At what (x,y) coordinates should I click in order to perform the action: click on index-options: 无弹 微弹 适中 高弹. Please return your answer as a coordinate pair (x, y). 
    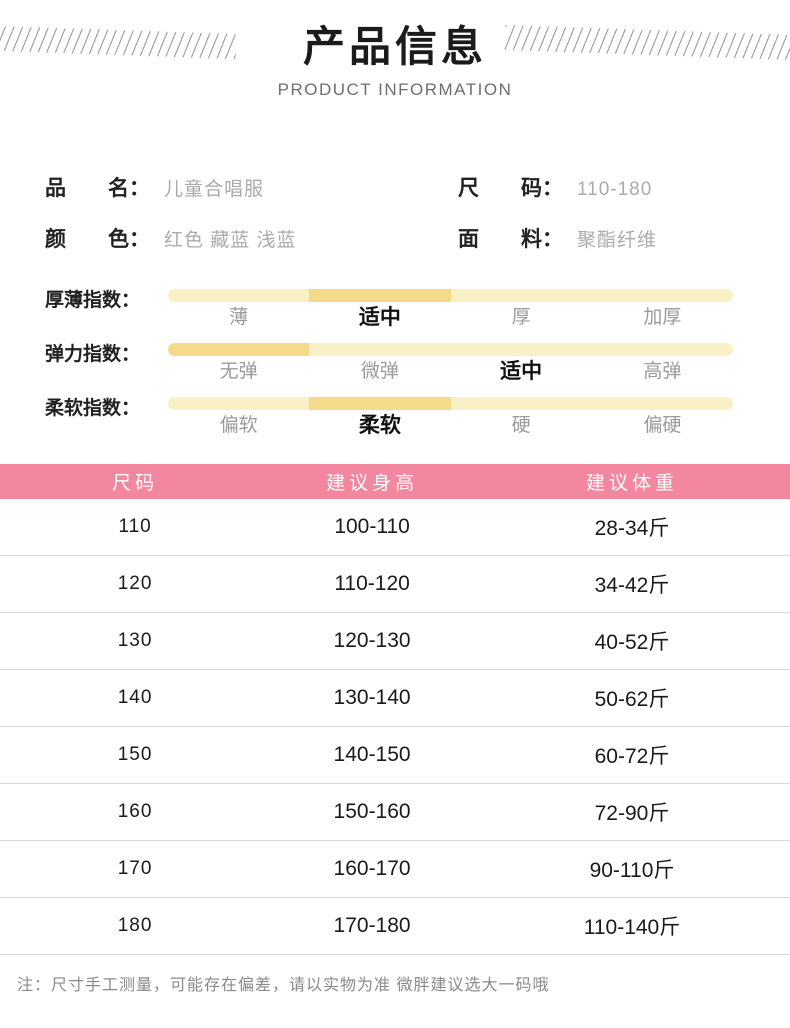
    Looking at the image, I should click on (450, 372).